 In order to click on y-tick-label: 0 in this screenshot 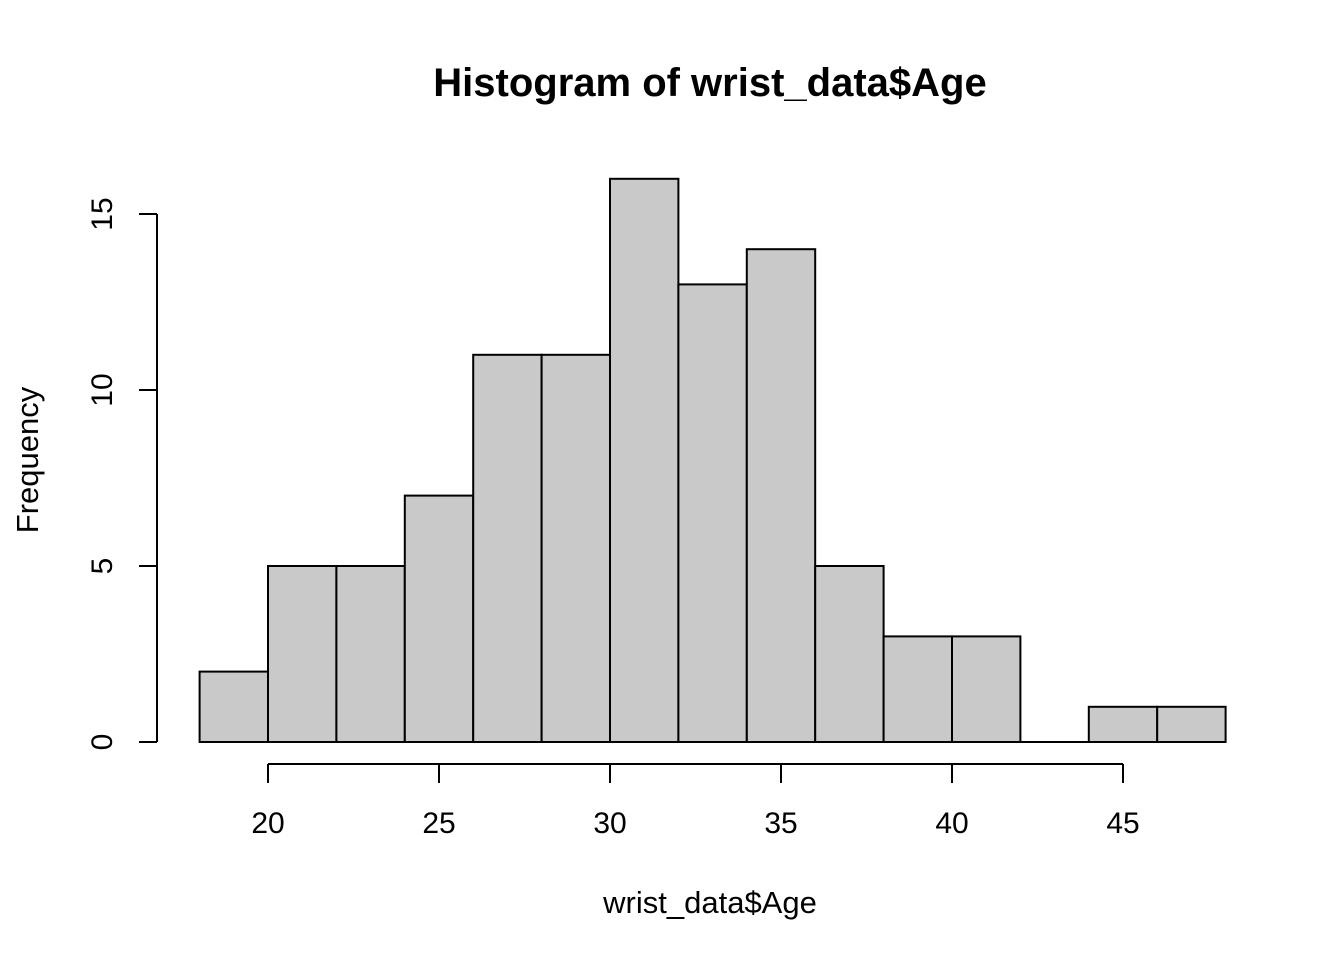, I will do `click(102, 742)`.